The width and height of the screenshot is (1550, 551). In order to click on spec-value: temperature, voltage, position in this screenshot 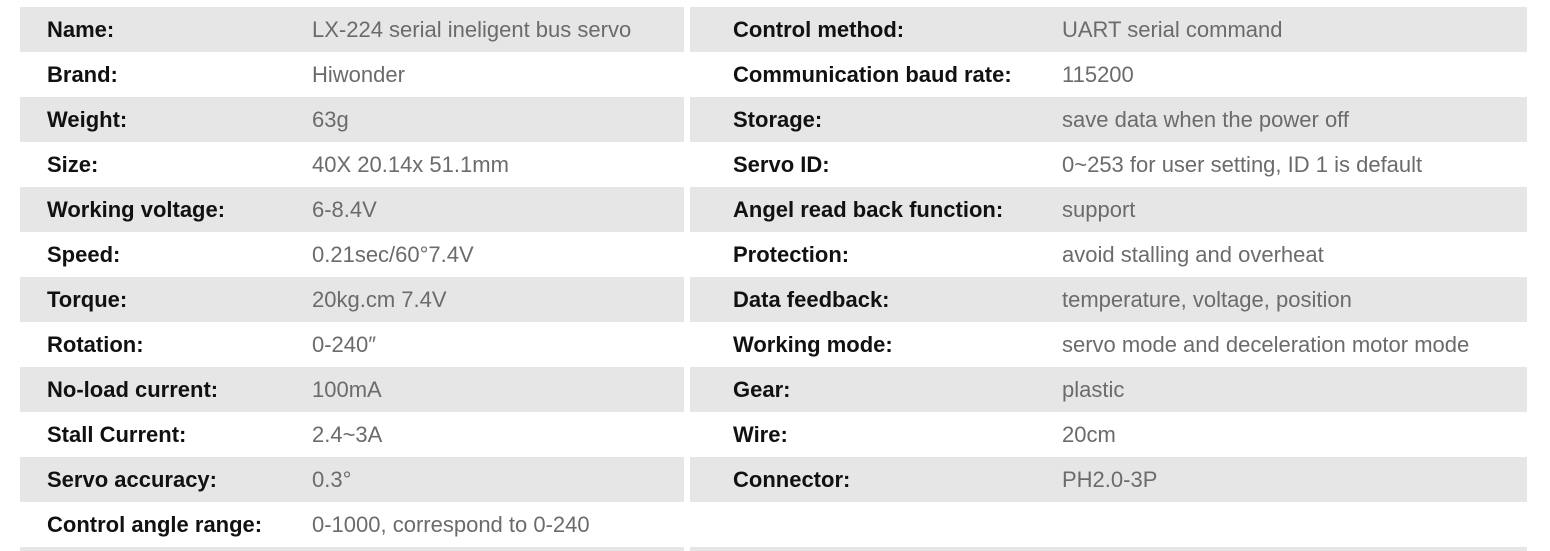, I will do `click(1207, 299)`.